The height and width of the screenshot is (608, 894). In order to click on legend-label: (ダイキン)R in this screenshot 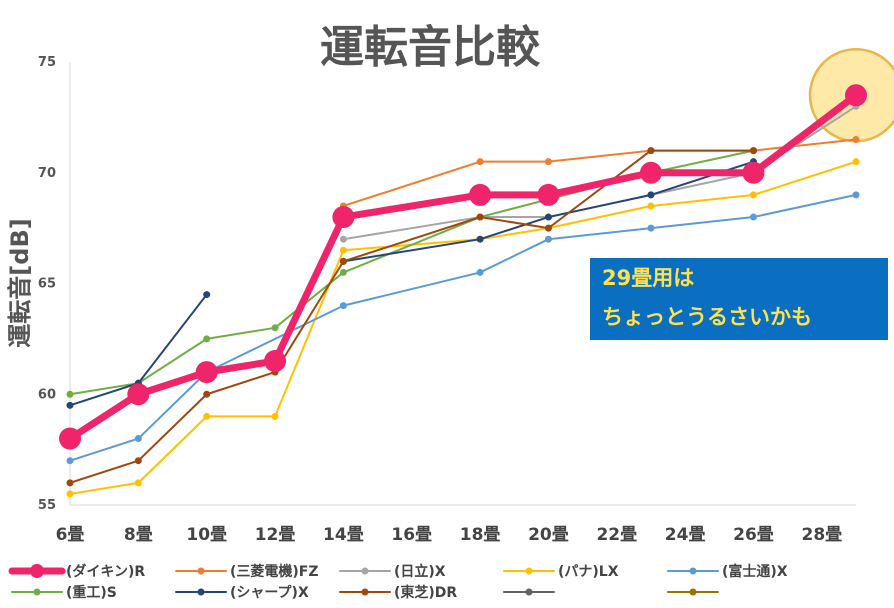, I will do `click(105, 571)`.